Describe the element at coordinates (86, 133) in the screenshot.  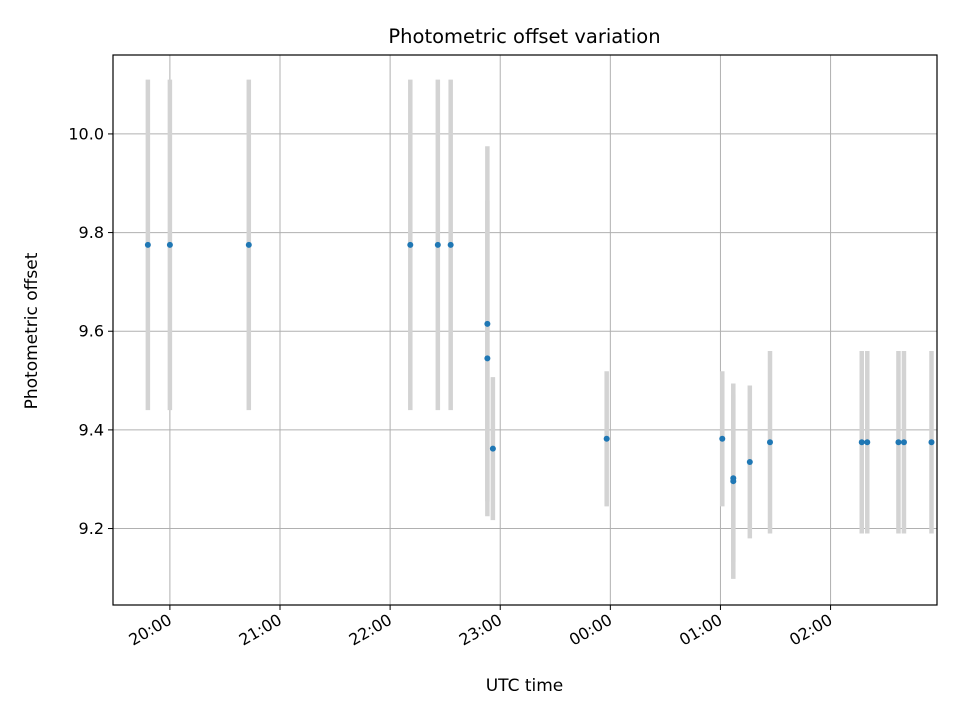
I see `y-tick-label: 10.0` at that location.